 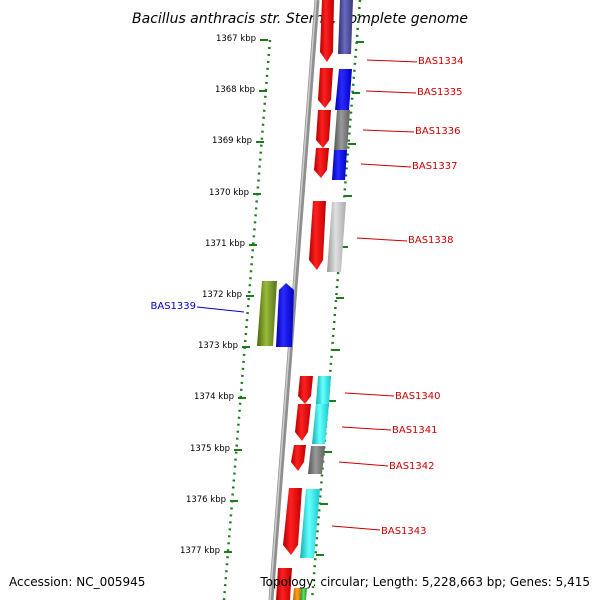 I want to click on gene-label-bas1335: BAS1335, so click(x=440, y=92).